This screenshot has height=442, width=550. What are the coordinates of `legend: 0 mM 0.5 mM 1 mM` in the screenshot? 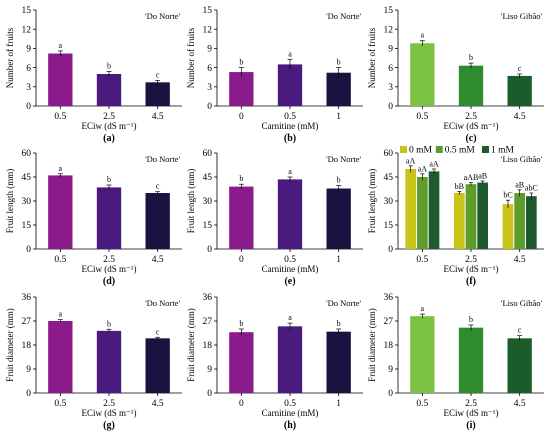 It's located at (457, 151).